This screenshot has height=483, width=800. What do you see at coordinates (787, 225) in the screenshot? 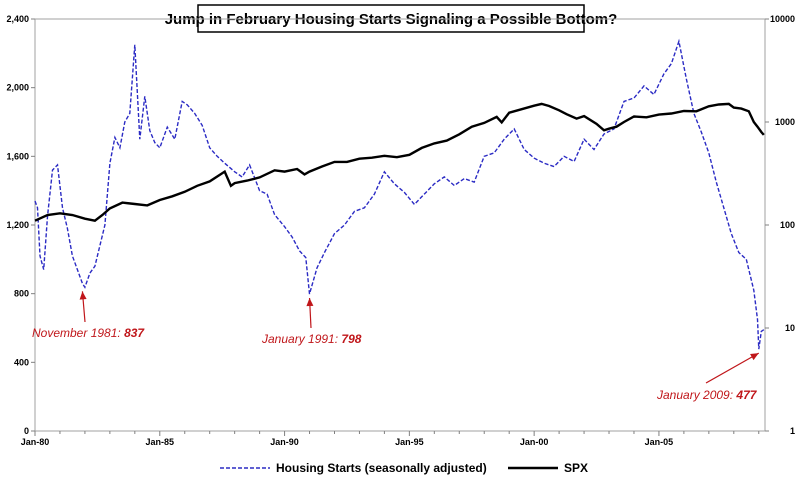
I see `y-right-tick-label: 100` at bounding box center [787, 225].